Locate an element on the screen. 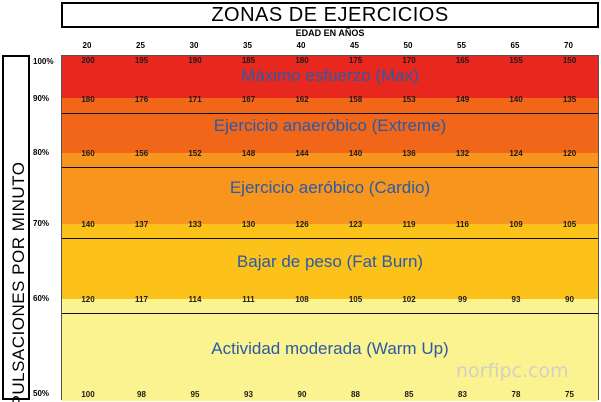  heart-rate-row-50%: 100 98 95 93 90 88 85 83 78 75 is located at coordinates (330, 395).